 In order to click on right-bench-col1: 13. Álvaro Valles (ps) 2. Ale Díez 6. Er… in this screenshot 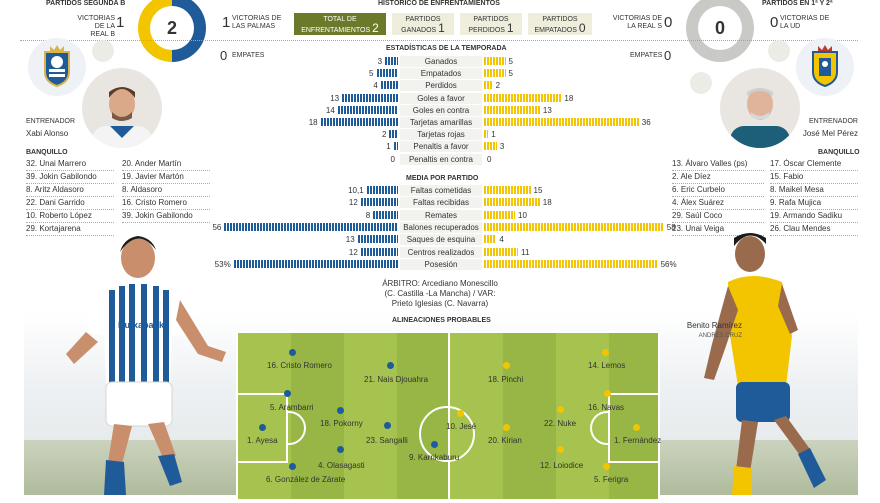, I will do `click(718, 197)`.